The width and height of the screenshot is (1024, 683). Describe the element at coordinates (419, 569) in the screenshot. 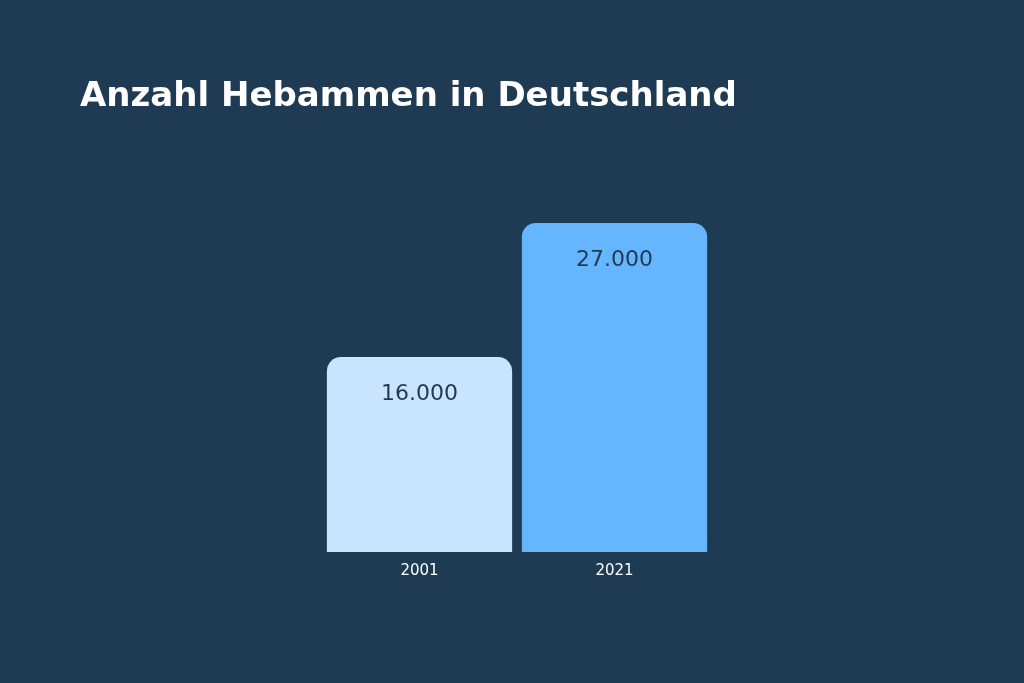

I see `x-tick-label: 2001` at that location.